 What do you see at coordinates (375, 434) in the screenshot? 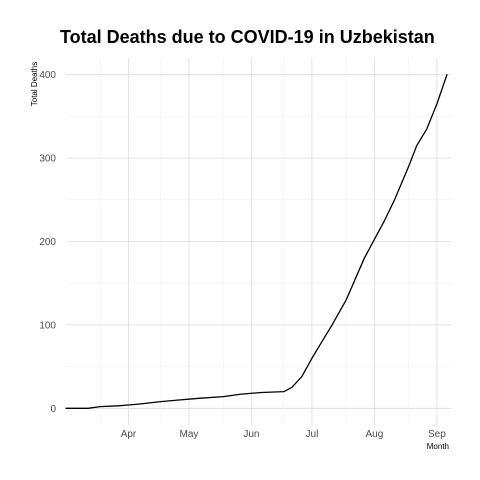
I see `x-tick-label: Aug` at bounding box center [375, 434].